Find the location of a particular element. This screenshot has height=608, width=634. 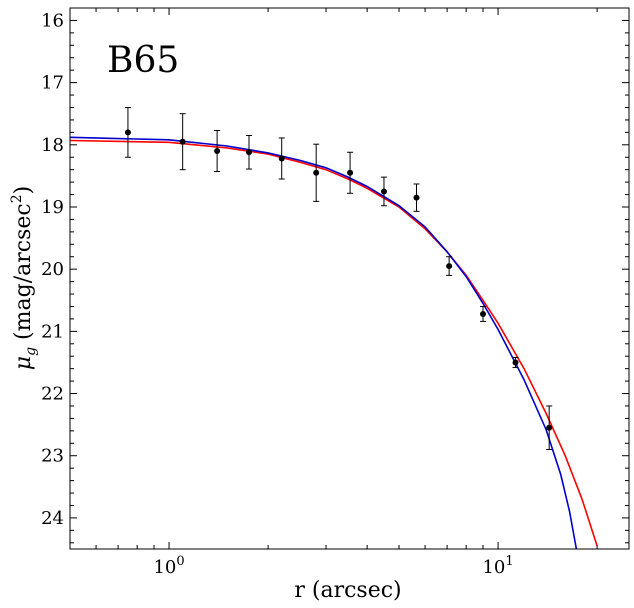

y-tick-label: 17 is located at coordinates (52, 83).